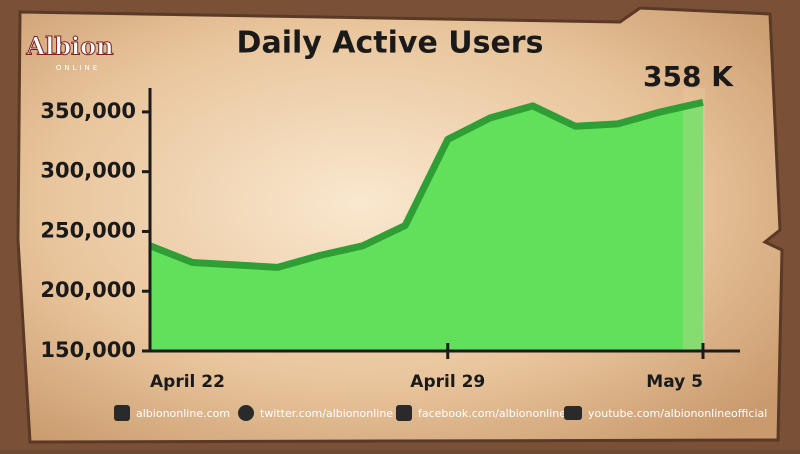  What do you see at coordinates (694, 219) in the screenshot?
I see `fade` at bounding box center [694, 219].